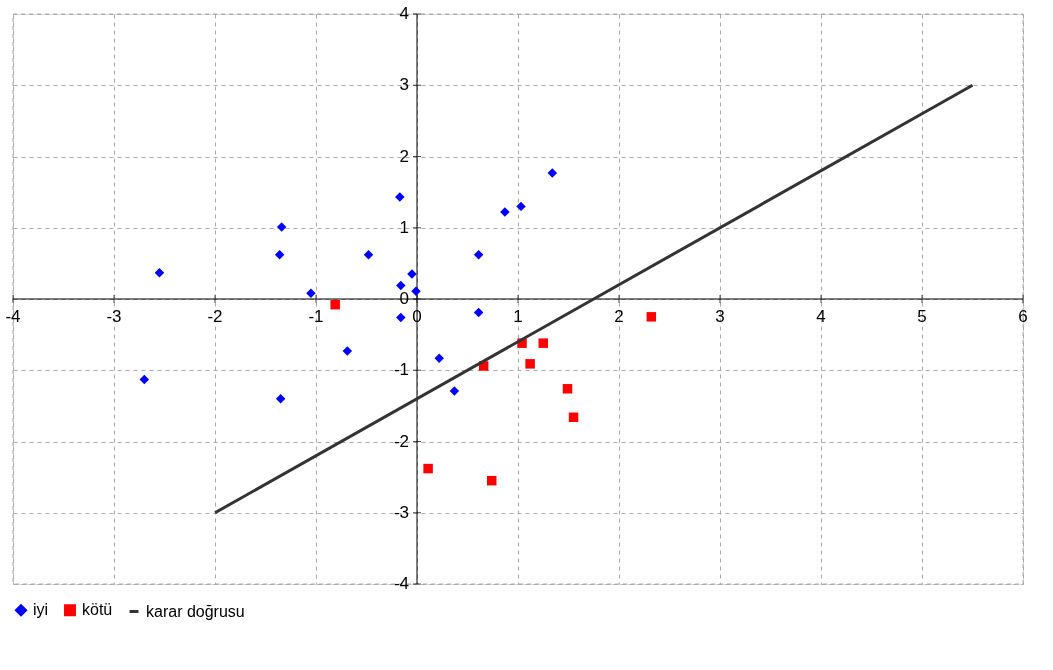 This screenshot has width=1053, height=670. What do you see at coordinates (404, 13) in the screenshot?
I see `y-tick-label: 4` at bounding box center [404, 13].